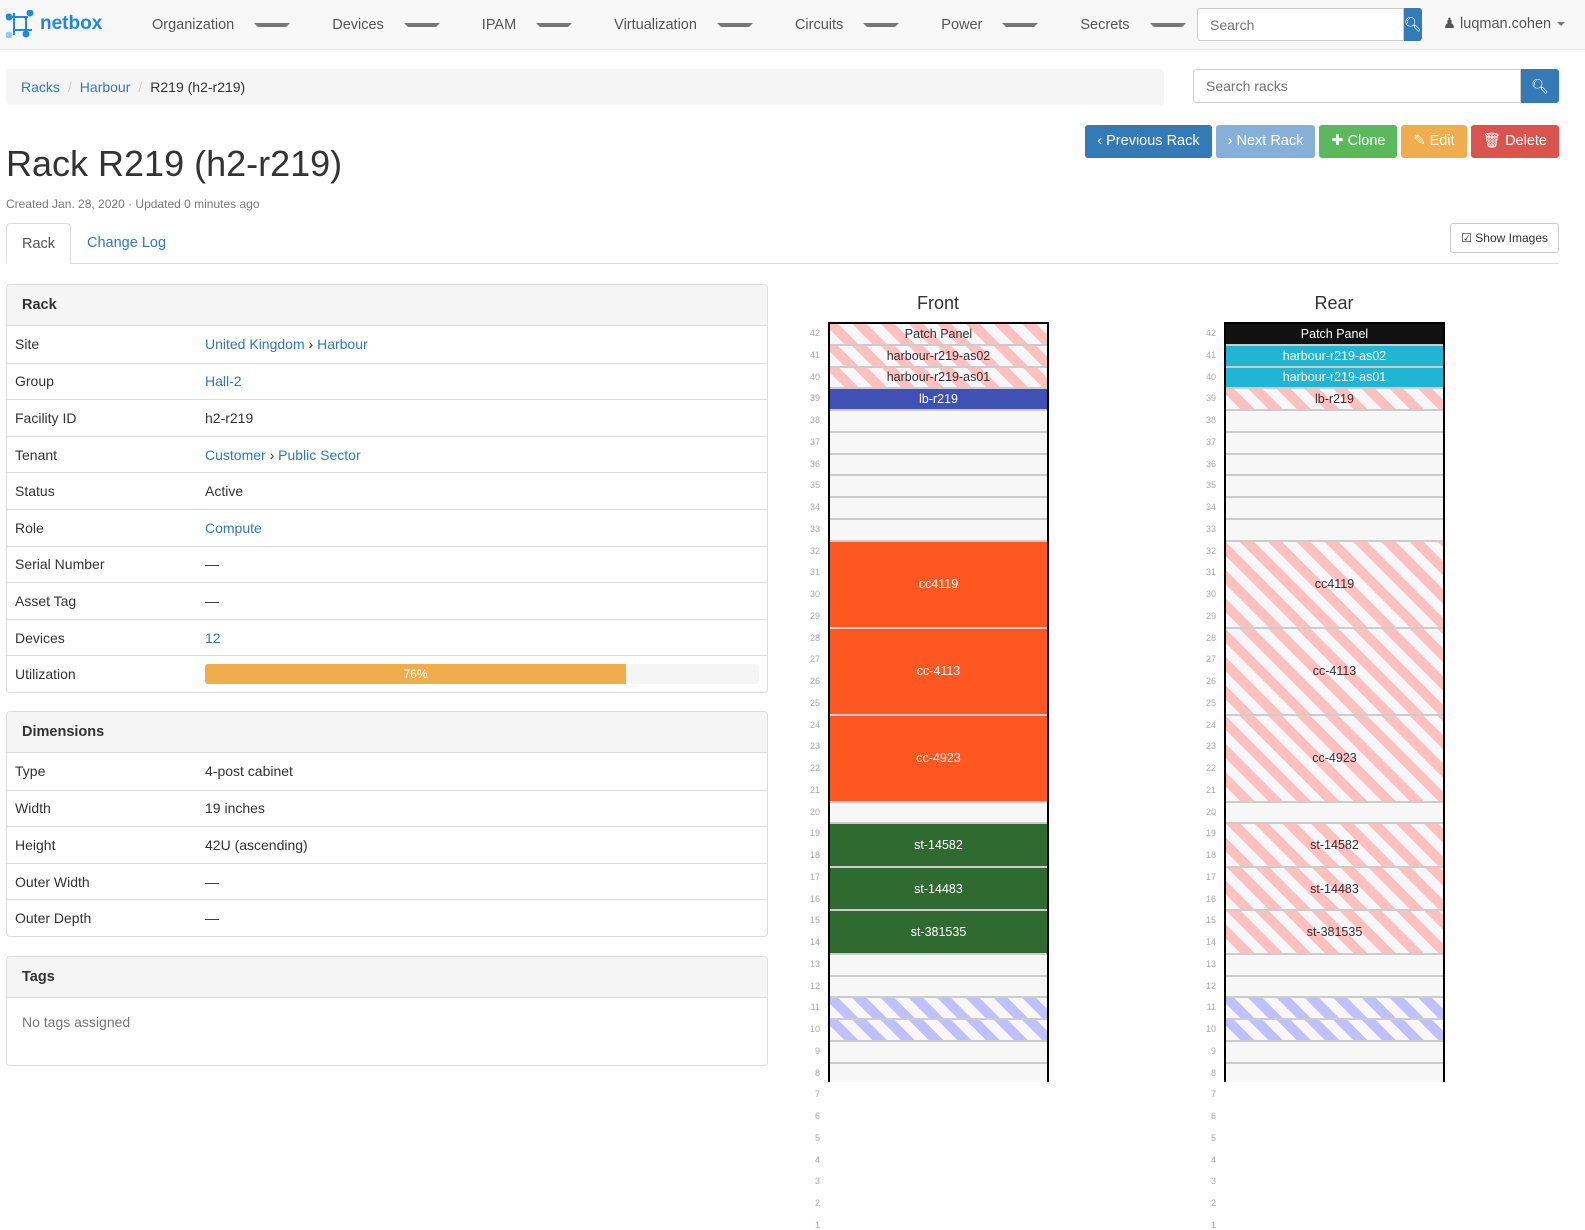 This screenshot has height=1230, width=1585. I want to click on unit-number: 27, so click(814, 659).